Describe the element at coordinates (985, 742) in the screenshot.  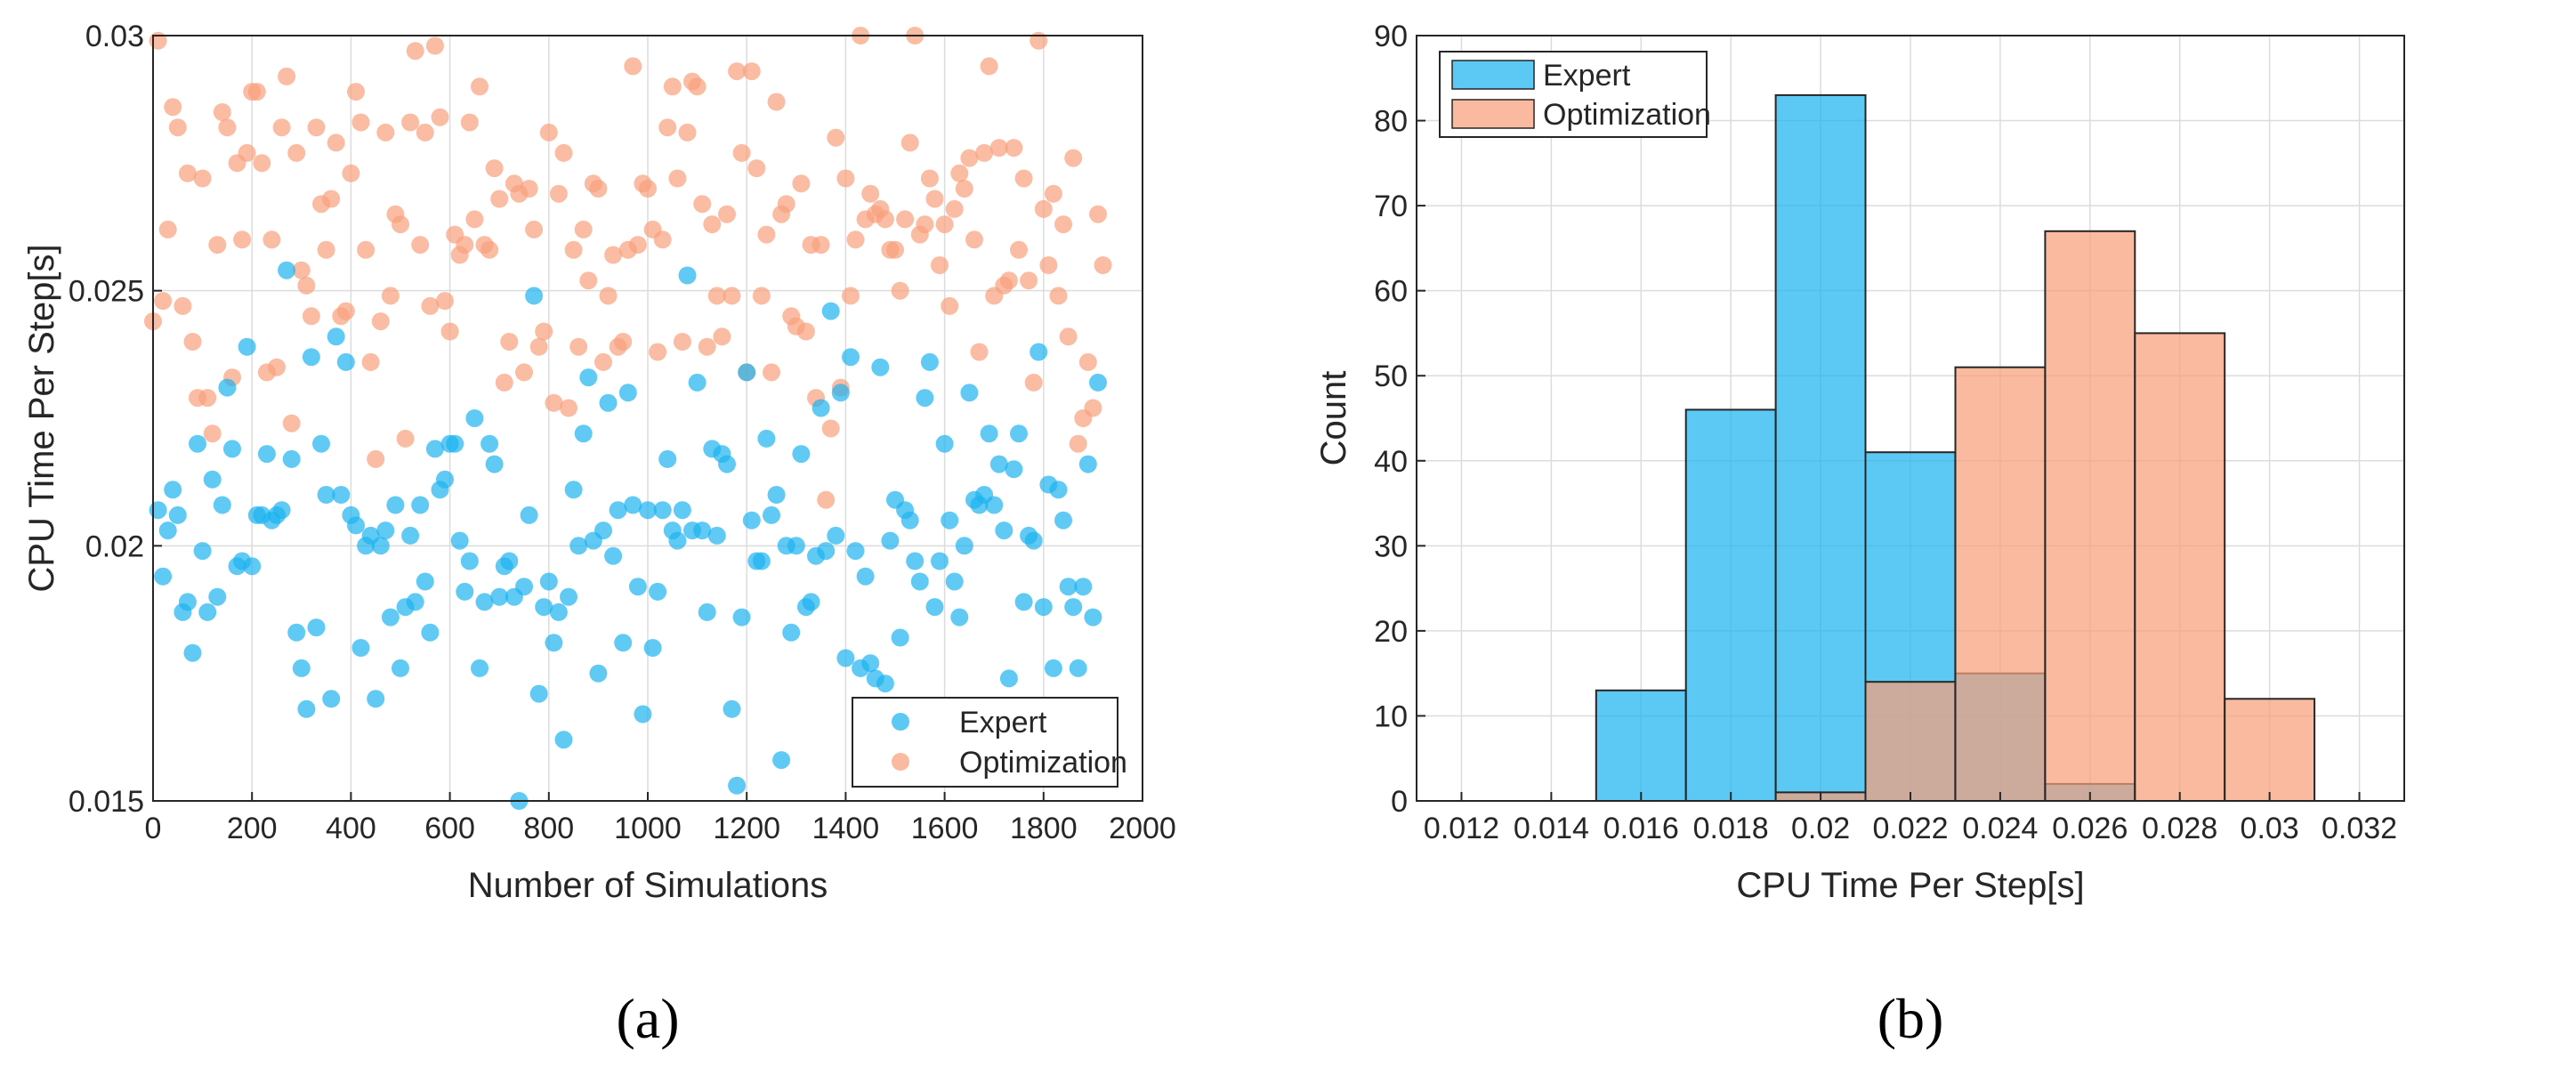
I see `scatter-legend-box` at that location.